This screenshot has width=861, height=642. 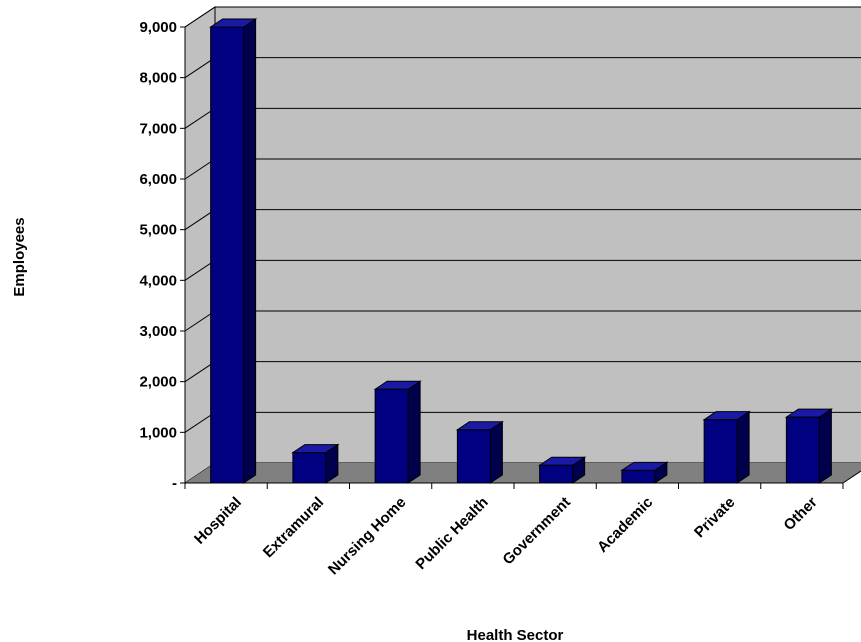 What do you see at coordinates (536, 531) in the screenshot?
I see `x-tick-label: Government` at bounding box center [536, 531].